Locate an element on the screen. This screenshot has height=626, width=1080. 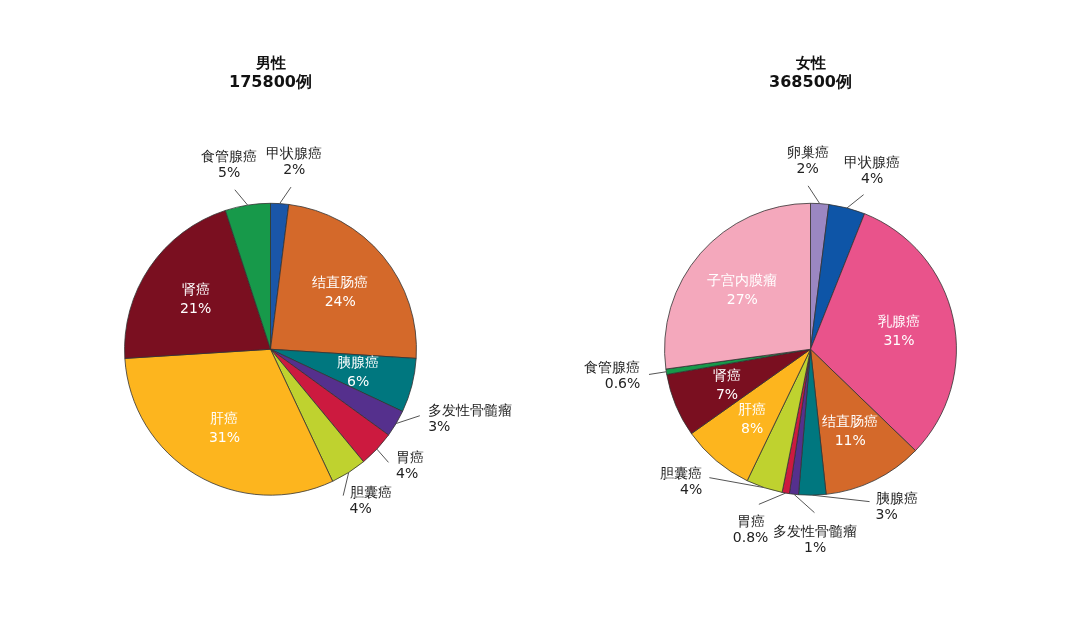
chart-title: 男性 is located at coordinates (270, 63).